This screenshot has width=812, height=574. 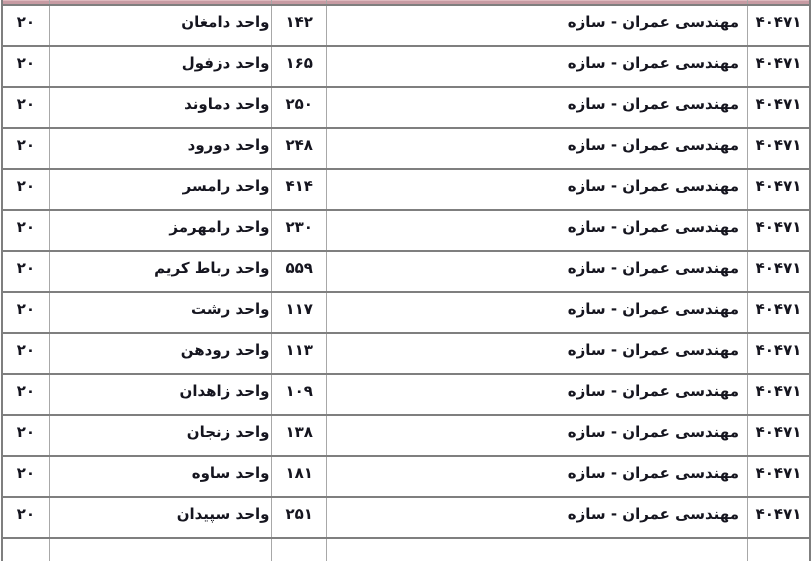 I want to click on cell-unit-code: ۱۰۹, so click(x=299, y=394).